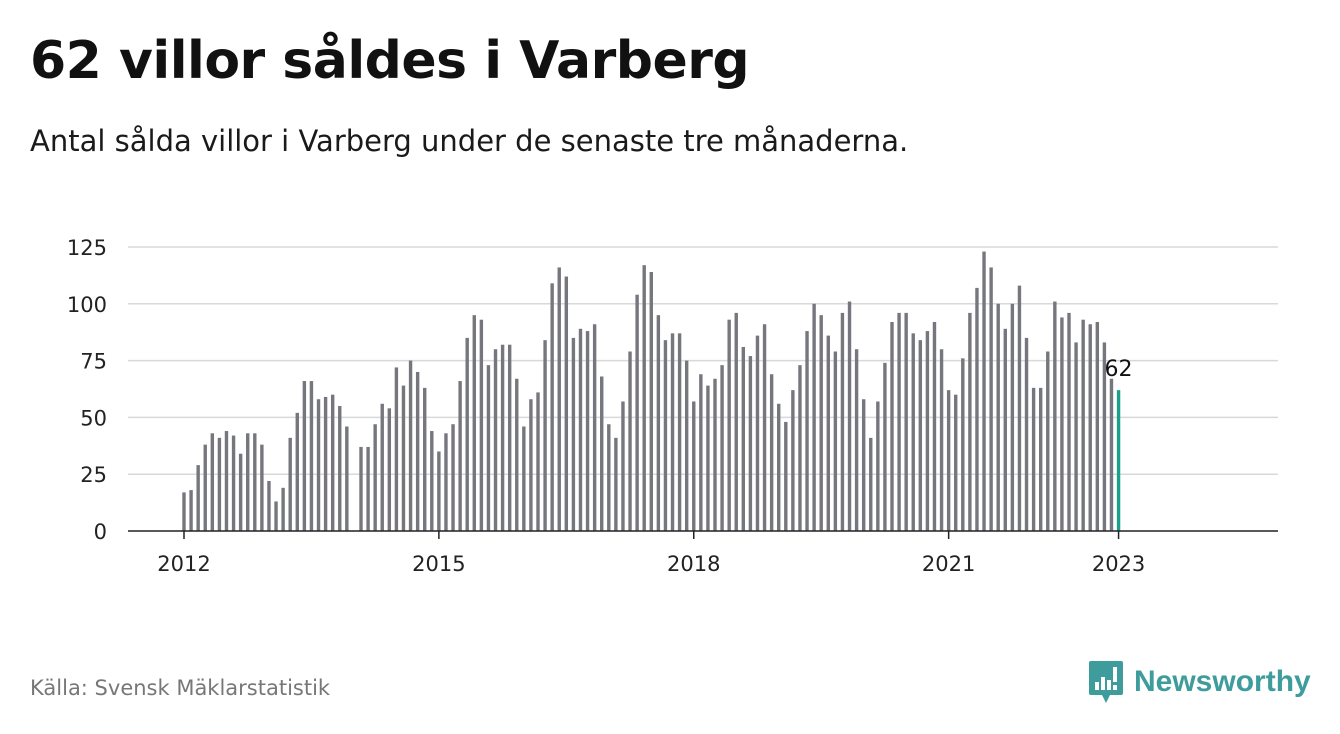  What do you see at coordinates (87, 390) in the screenshot?
I see `y-axis-labels: 0 25 50 75 100 125` at bounding box center [87, 390].